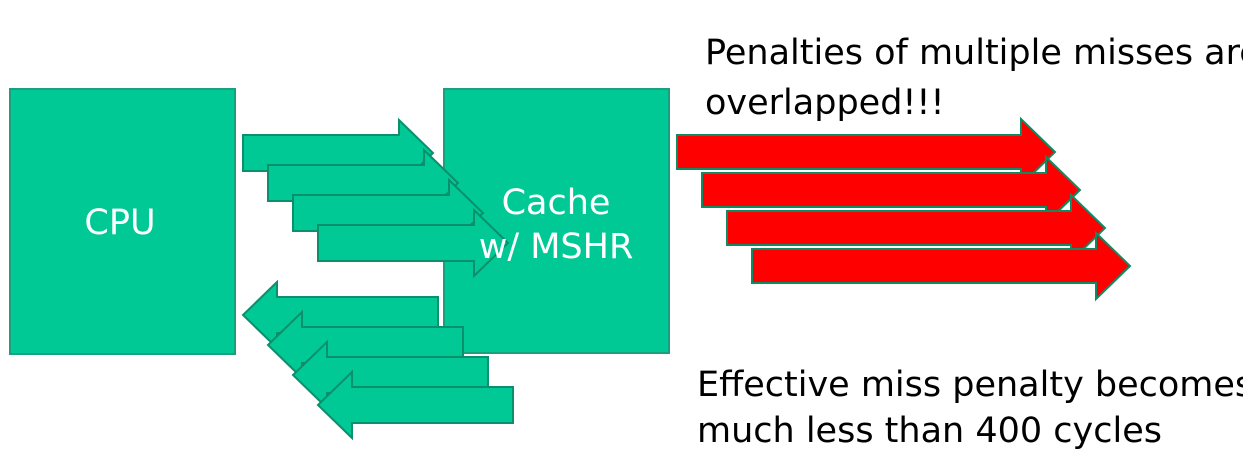 This screenshot has width=1243, height=463. I want to click on miss-arrows, so click(904, 209).